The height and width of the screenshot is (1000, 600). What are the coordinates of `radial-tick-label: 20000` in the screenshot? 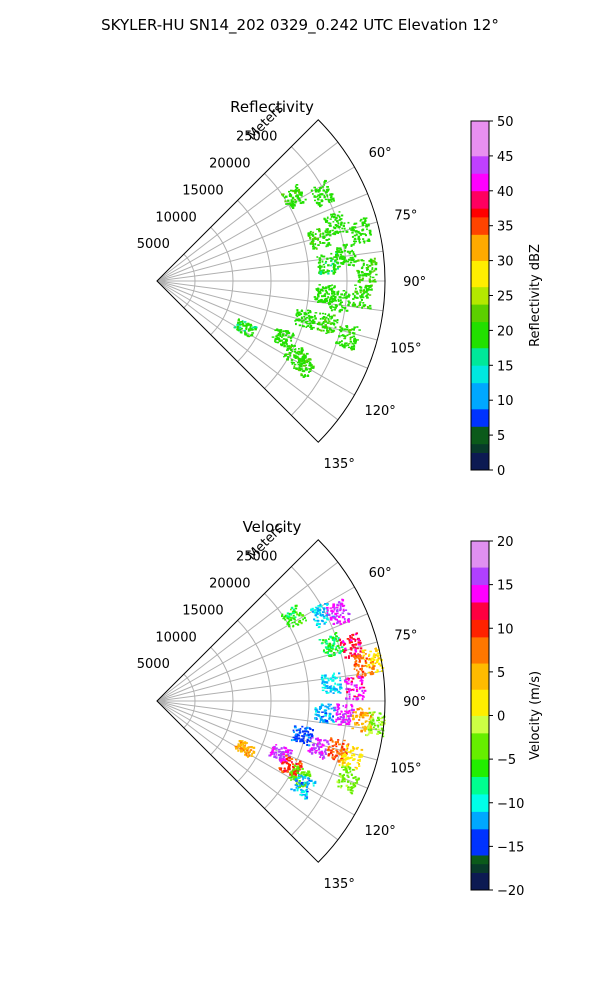 It's located at (229, 164).